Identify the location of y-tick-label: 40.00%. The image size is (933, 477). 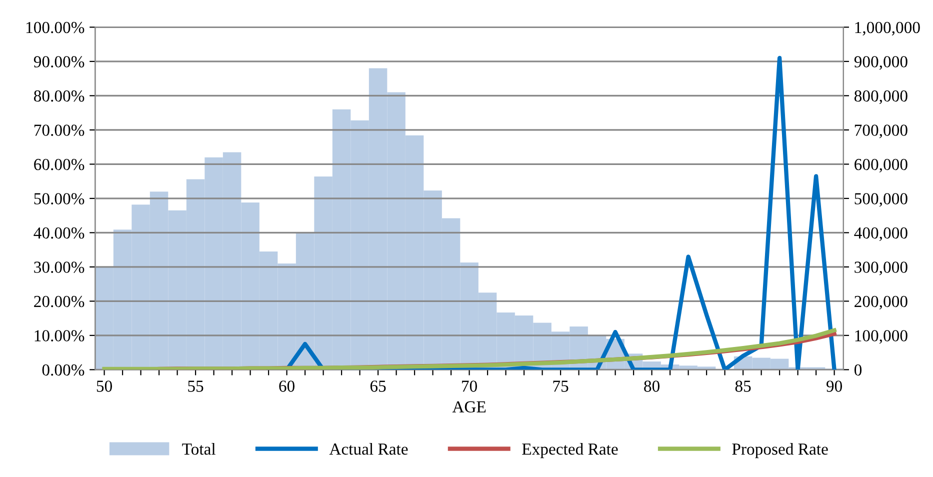
(59, 233).